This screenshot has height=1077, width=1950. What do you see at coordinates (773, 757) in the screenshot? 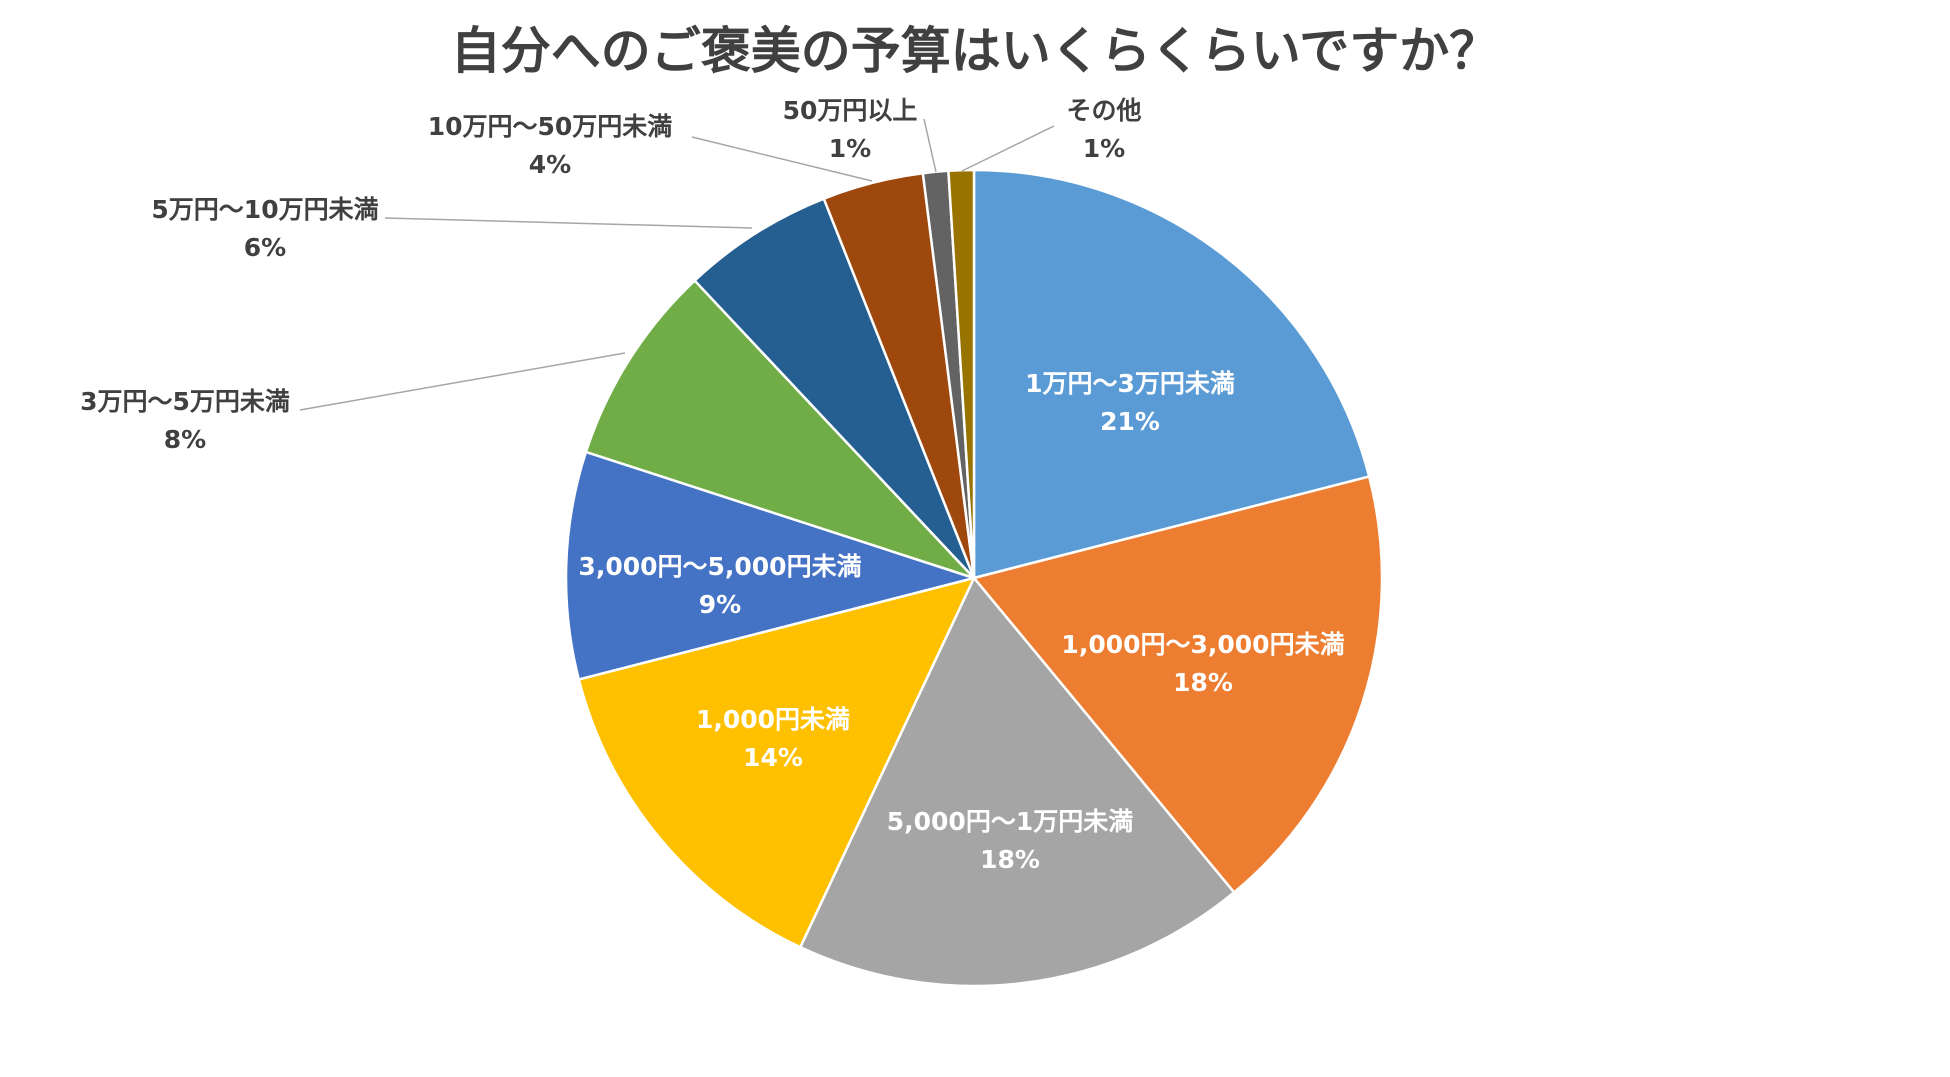
I see `slice-value-label: 14%` at bounding box center [773, 757].